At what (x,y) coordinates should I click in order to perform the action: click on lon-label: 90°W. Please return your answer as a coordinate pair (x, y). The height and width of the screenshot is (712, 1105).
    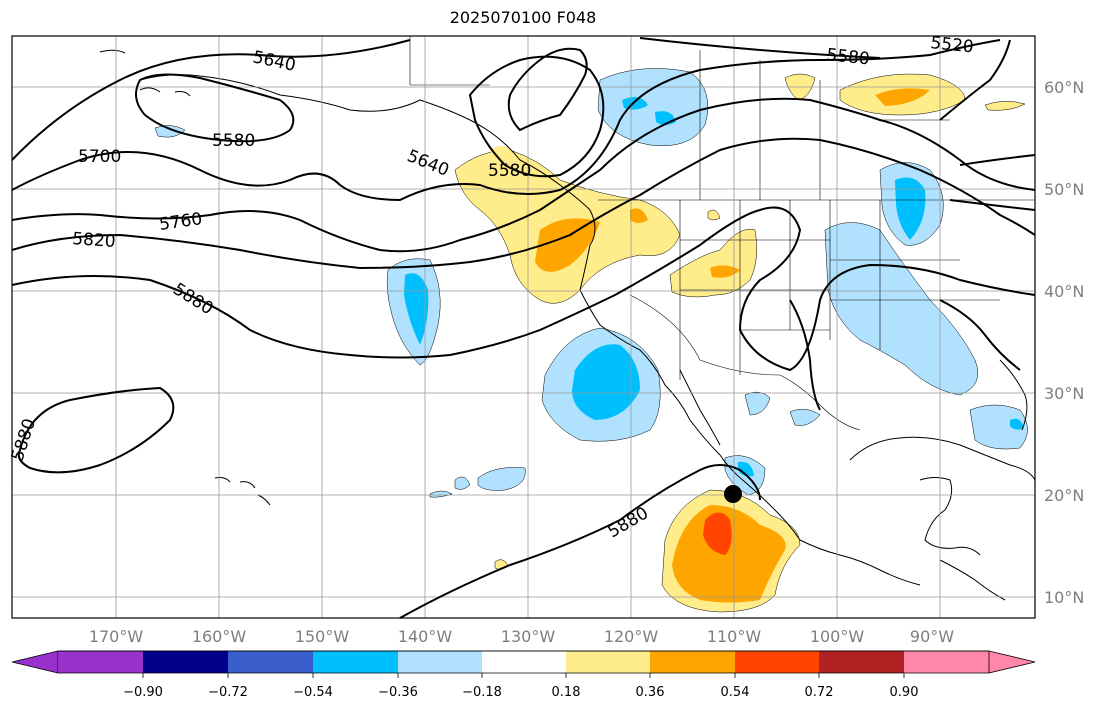
    Looking at the image, I should click on (932, 636).